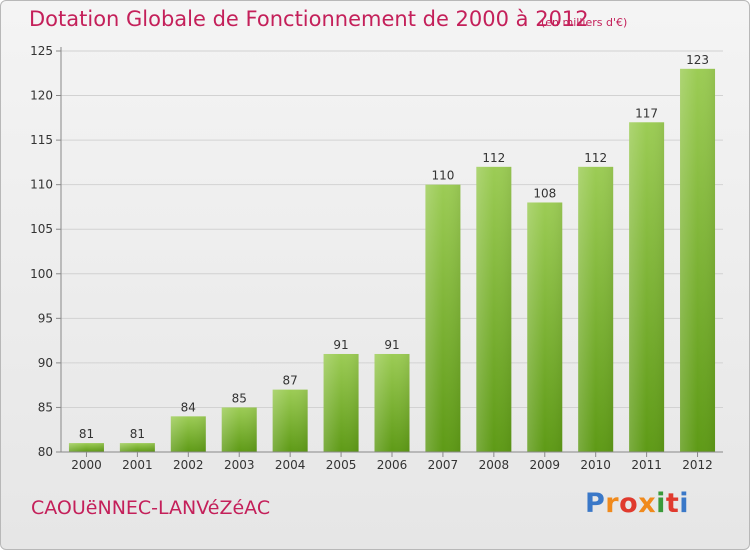 The width and height of the screenshot is (750, 550). Describe the element at coordinates (672, 503) in the screenshot. I see `logo-letter: t` at that location.